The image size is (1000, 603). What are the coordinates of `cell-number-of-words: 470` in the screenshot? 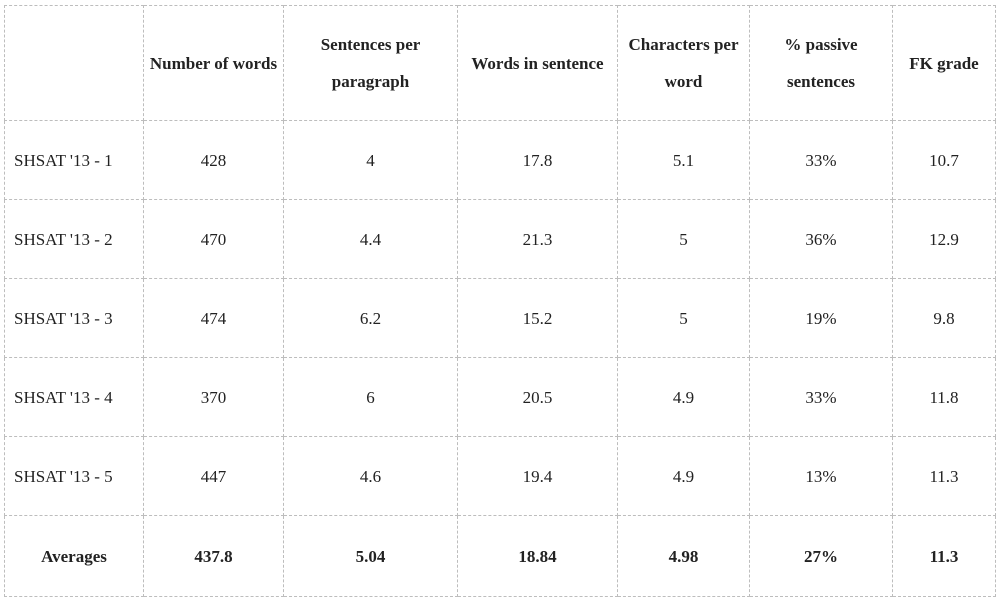 It's located at (213, 239).